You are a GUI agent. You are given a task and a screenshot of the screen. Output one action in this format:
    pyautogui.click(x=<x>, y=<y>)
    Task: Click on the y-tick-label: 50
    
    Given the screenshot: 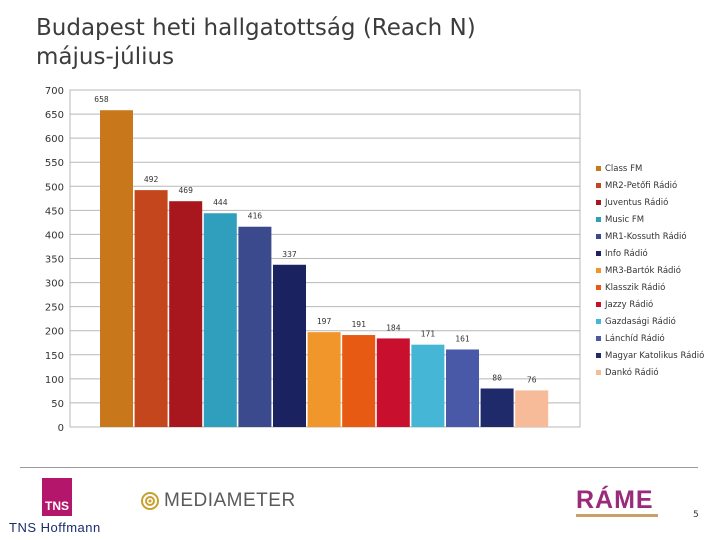 What is the action you would take?
    pyautogui.click(x=57, y=404)
    